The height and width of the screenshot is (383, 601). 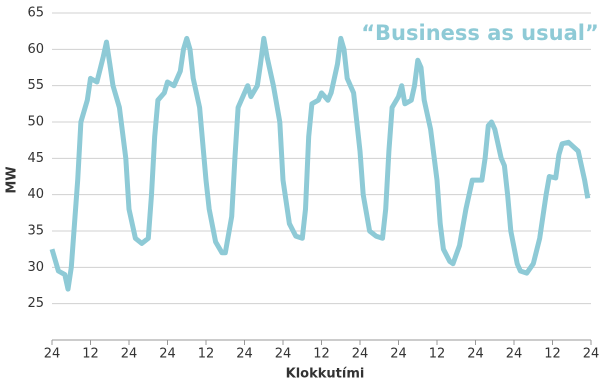 I want to click on y-tick-label: 65, so click(x=35, y=13).